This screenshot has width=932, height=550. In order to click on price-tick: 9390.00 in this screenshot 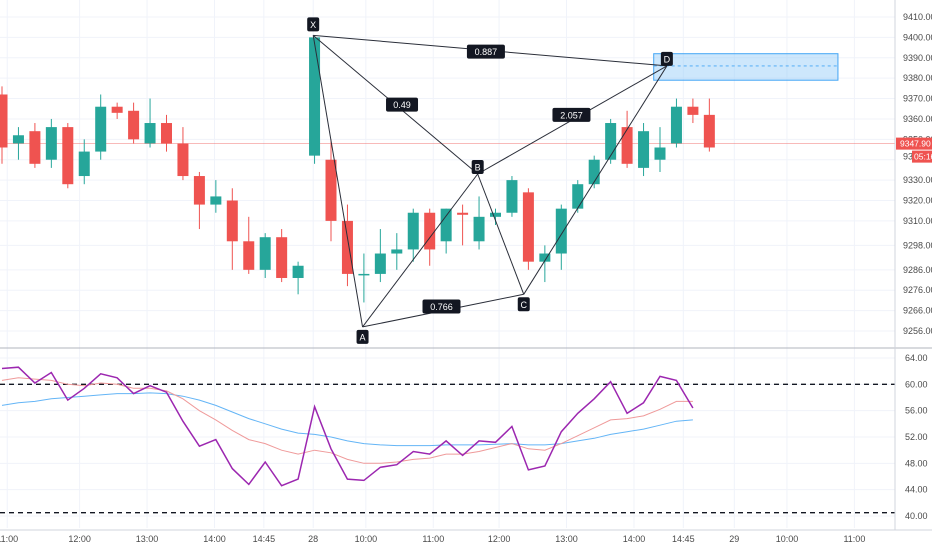, I will do `click(917, 58)`.